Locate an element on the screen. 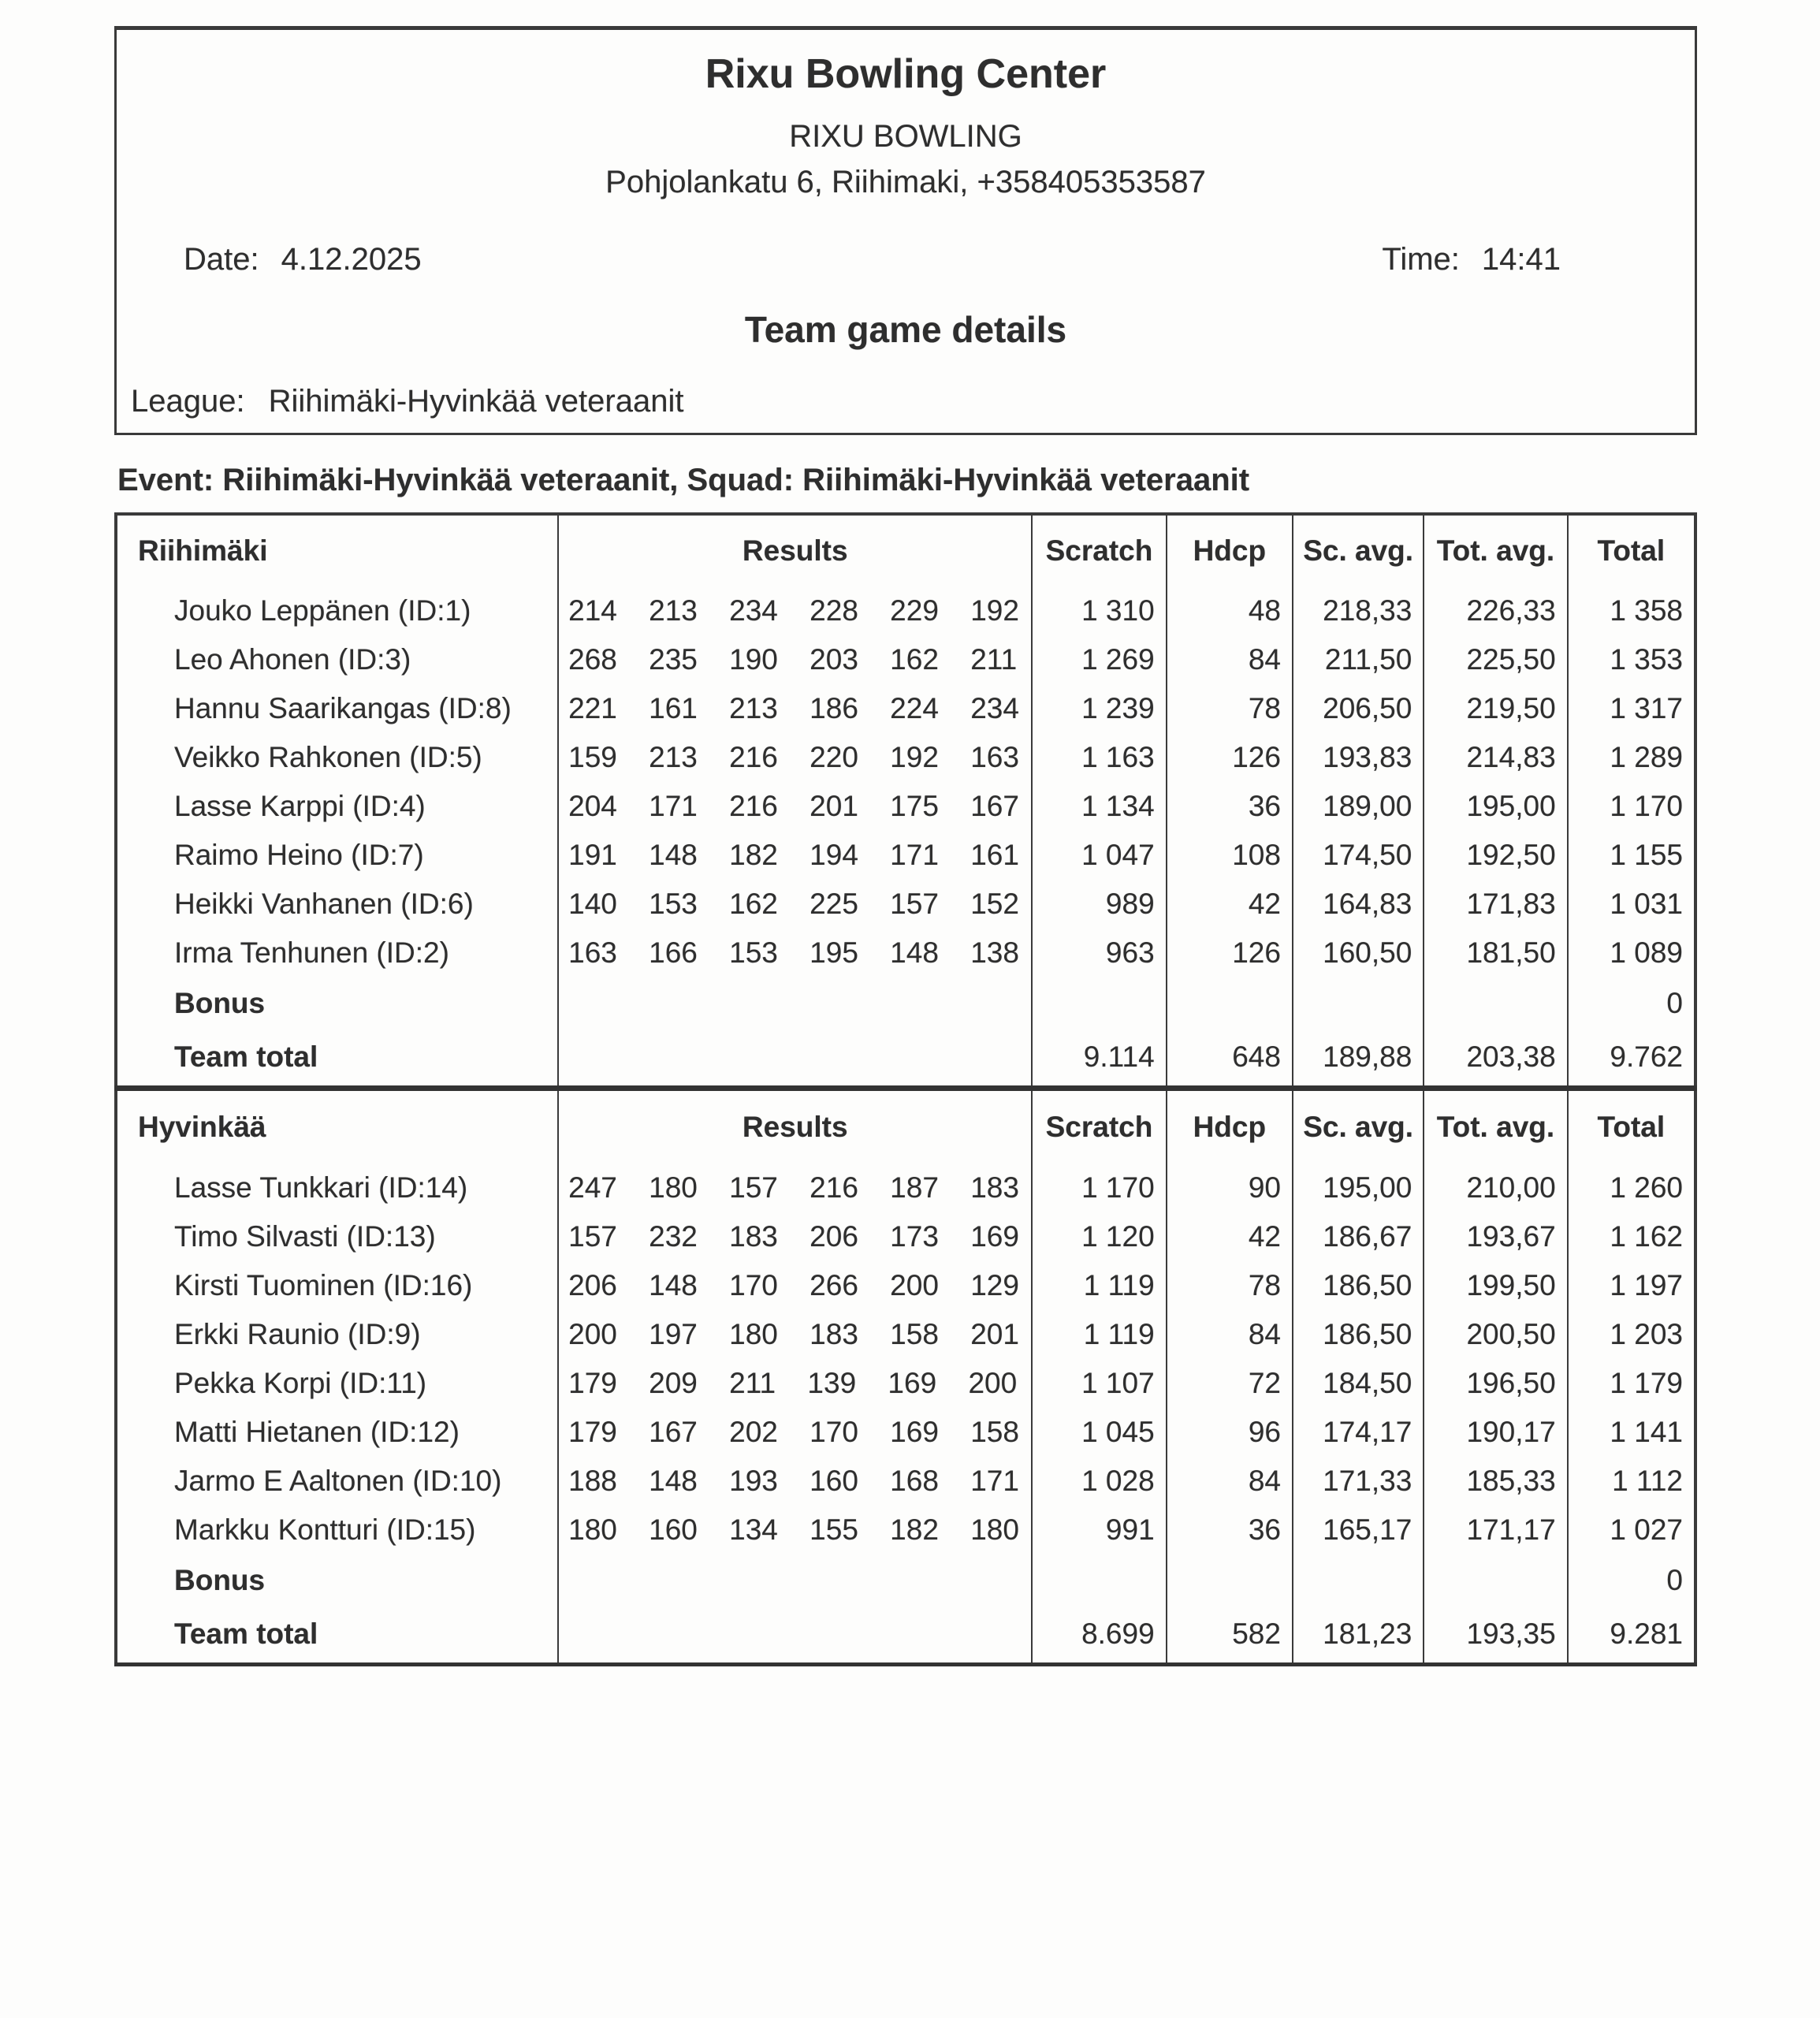  player-tot-avg-cell: 185,33 is located at coordinates (1495, 1481).